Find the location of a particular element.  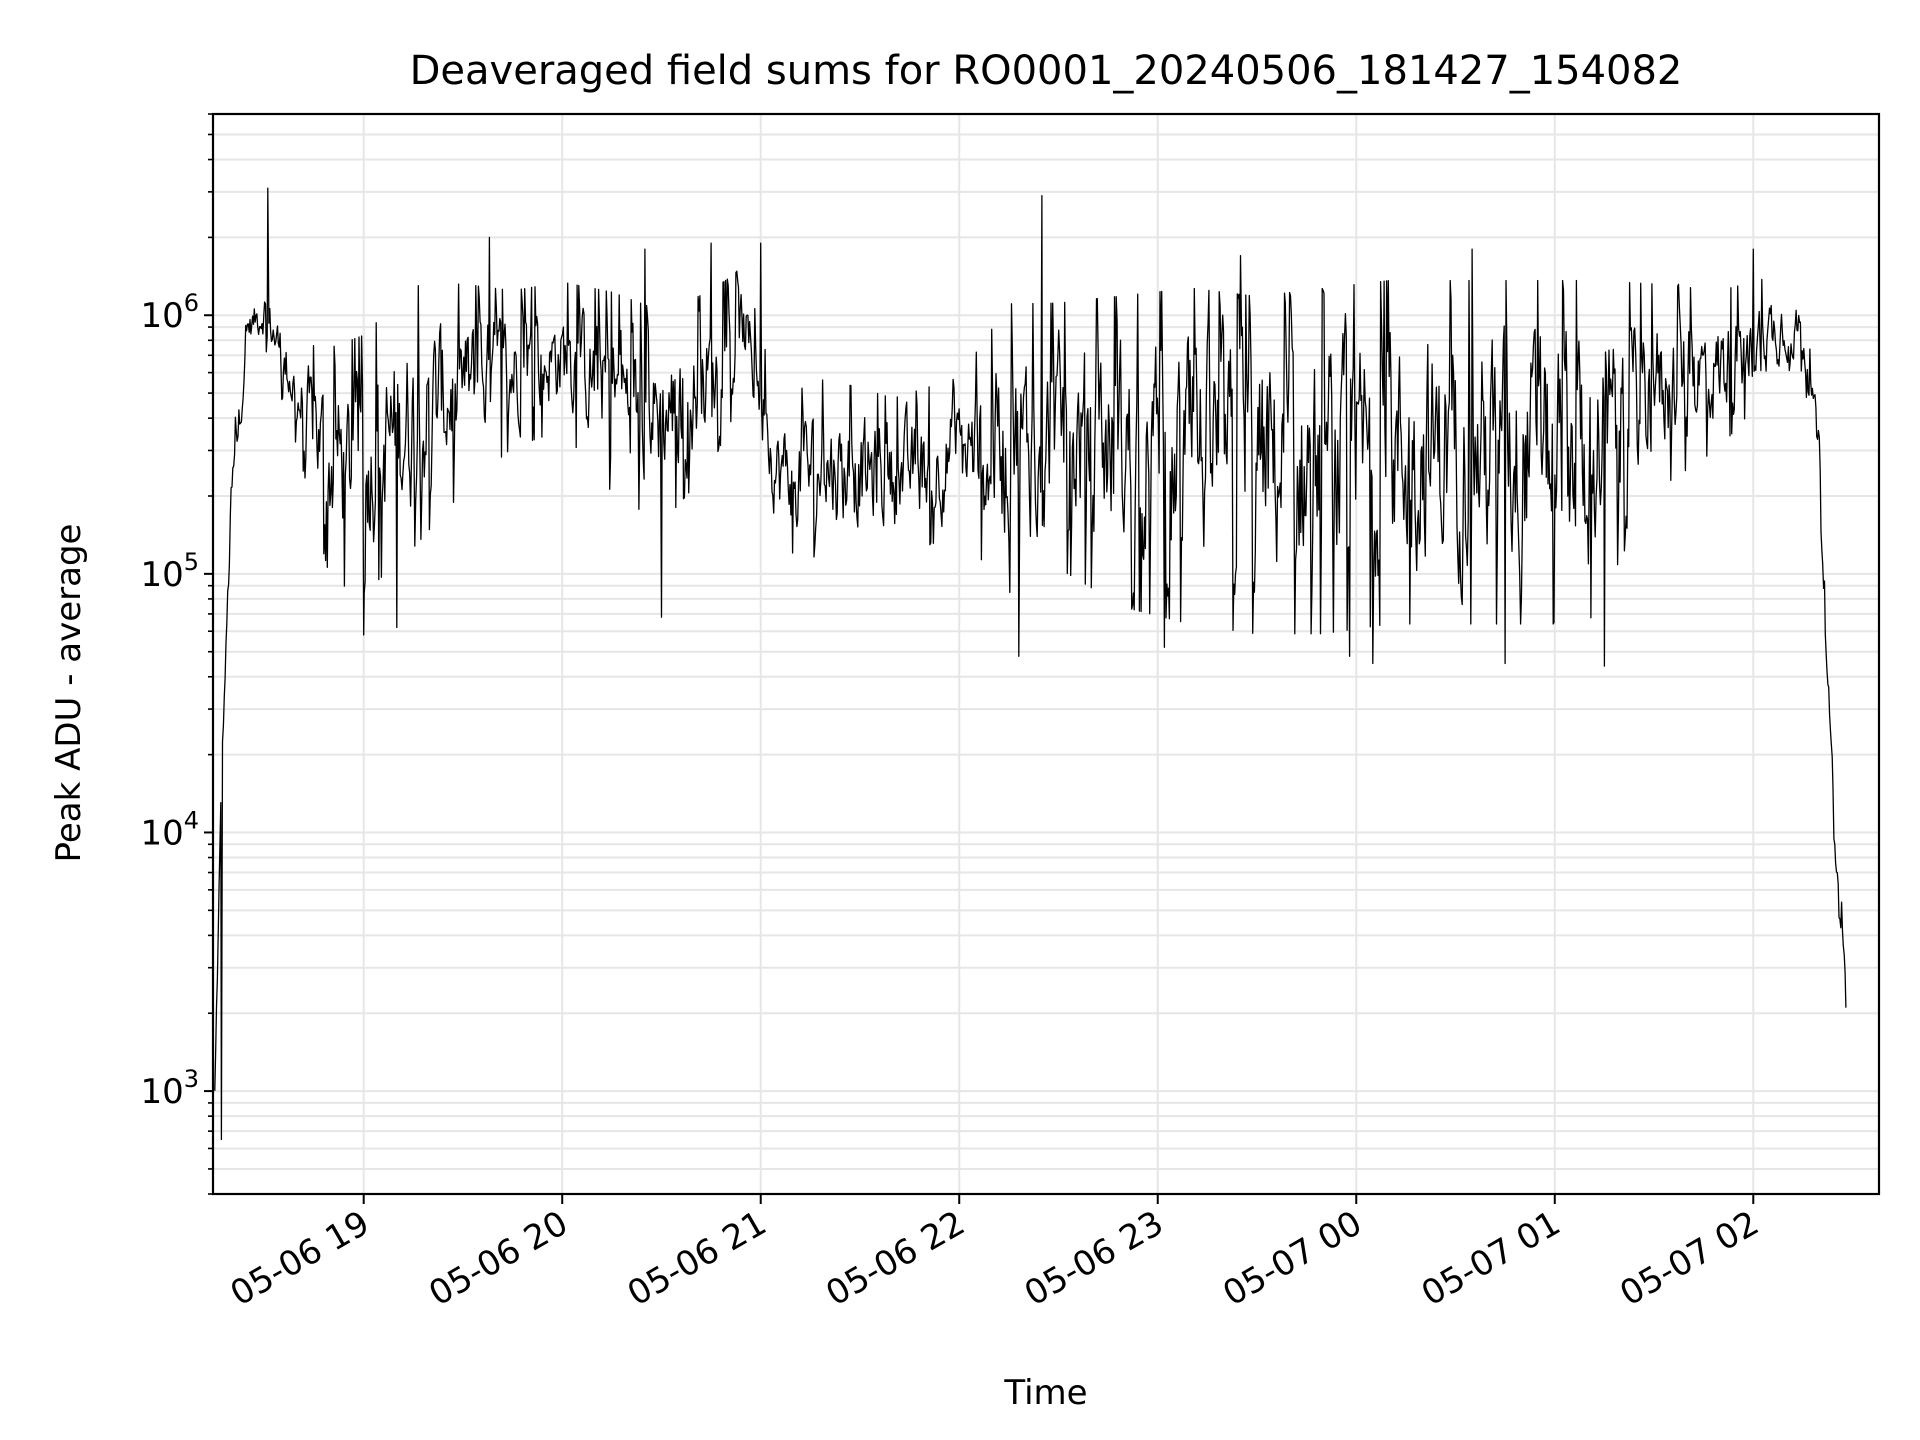

x-axis-label: Time is located at coordinates (1045, 1393).